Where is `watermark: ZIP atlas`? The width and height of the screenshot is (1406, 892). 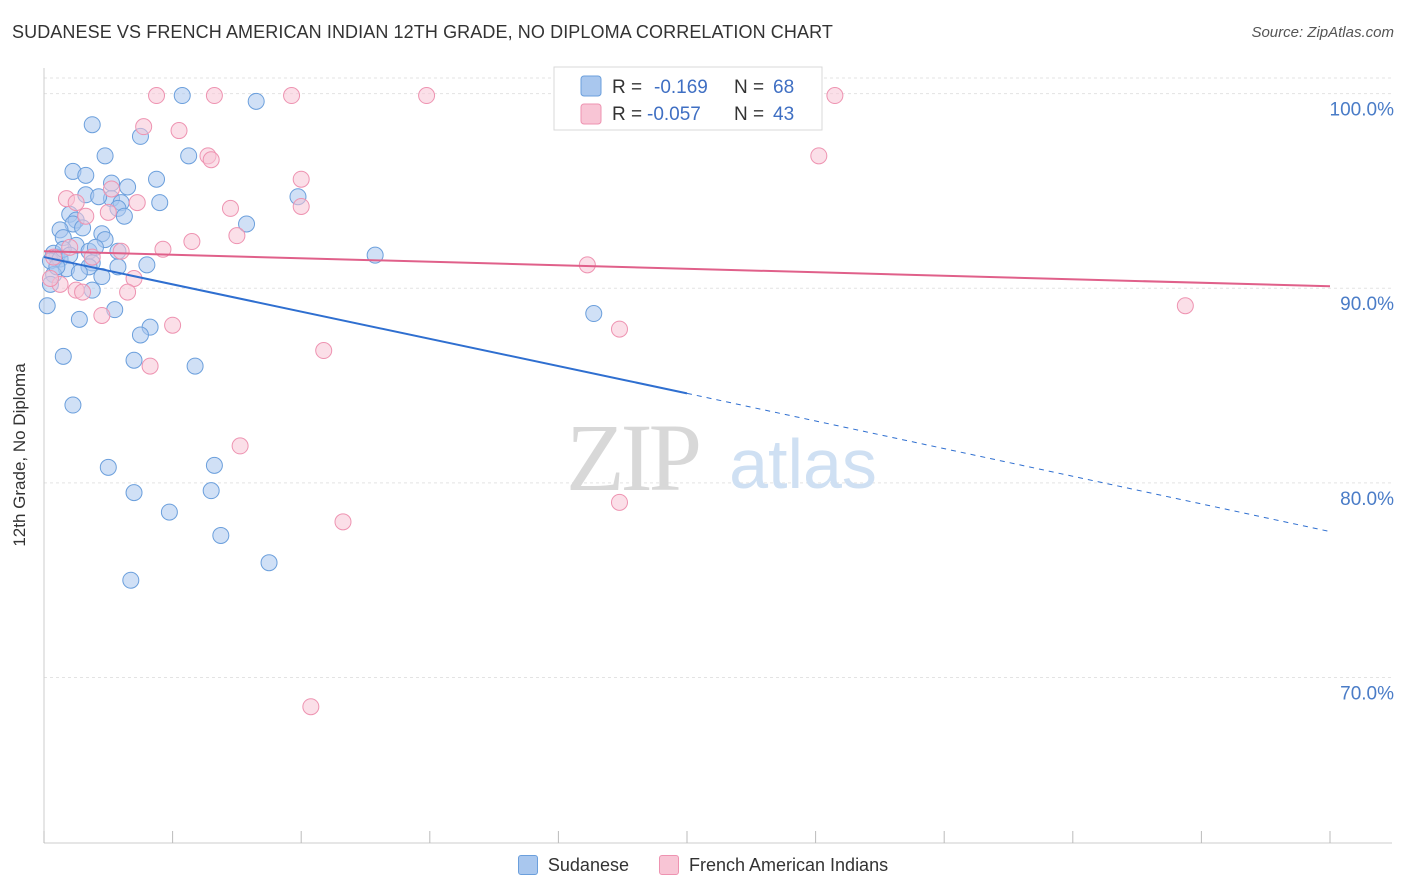 watermark: ZIP atlas is located at coordinates (721, 457).